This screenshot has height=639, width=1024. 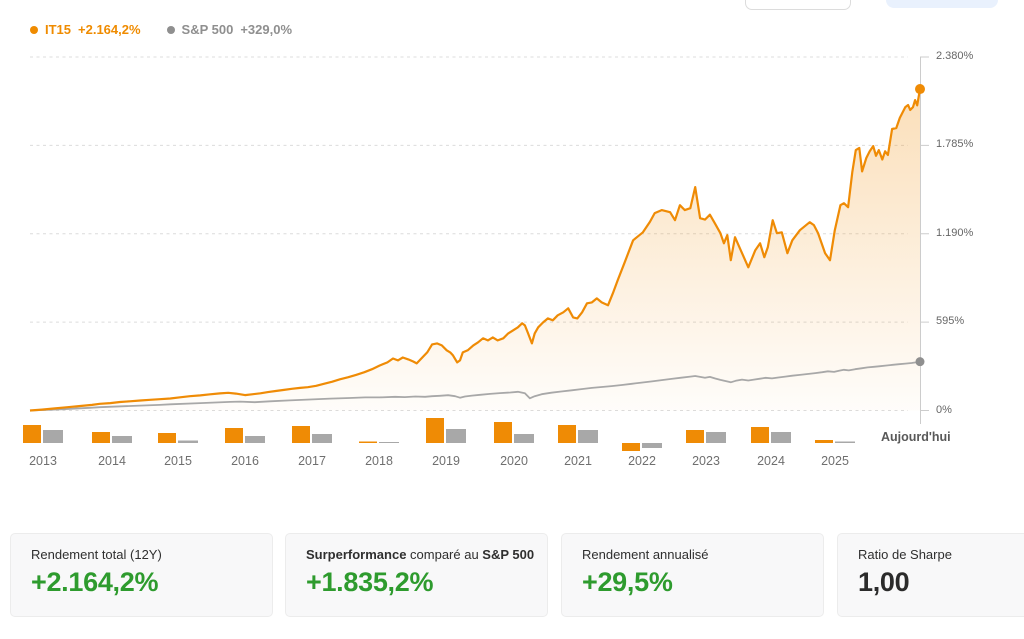 I want to click on x-axis-label-2021: 2021, so click(x=578, y=461).